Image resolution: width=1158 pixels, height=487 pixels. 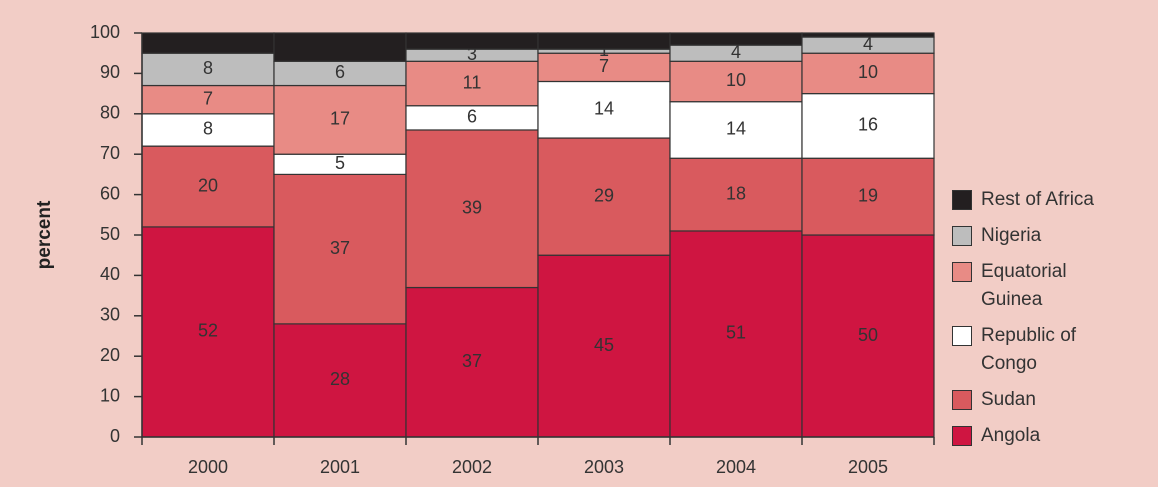 I want to click on x-tick-label: 2003, so click(x=604, y=467).